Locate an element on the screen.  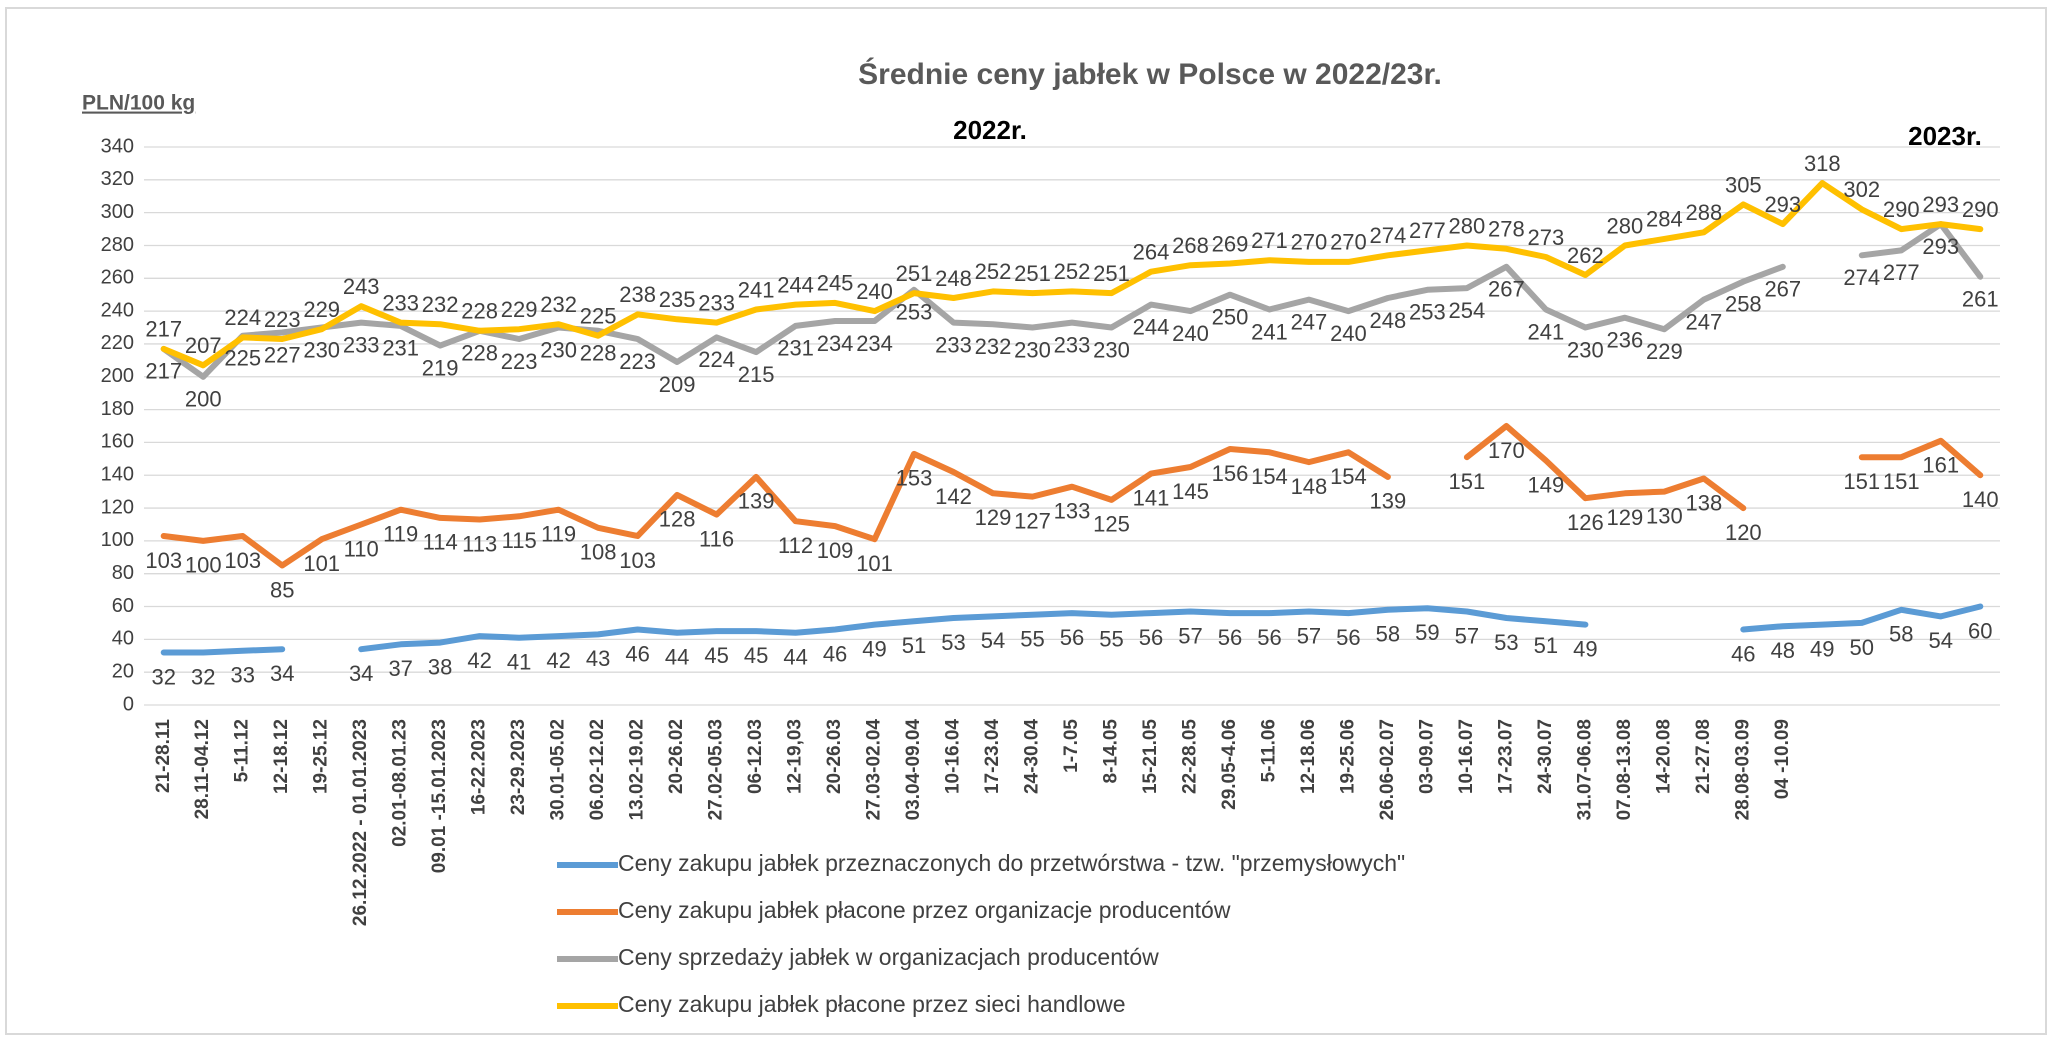
data-label: 49 is located at coordinates (1585, 648).